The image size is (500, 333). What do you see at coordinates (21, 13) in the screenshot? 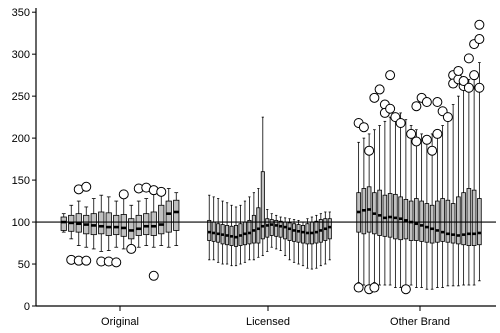
I see `y-tick-label: 350` at bounding box center [21, 13].